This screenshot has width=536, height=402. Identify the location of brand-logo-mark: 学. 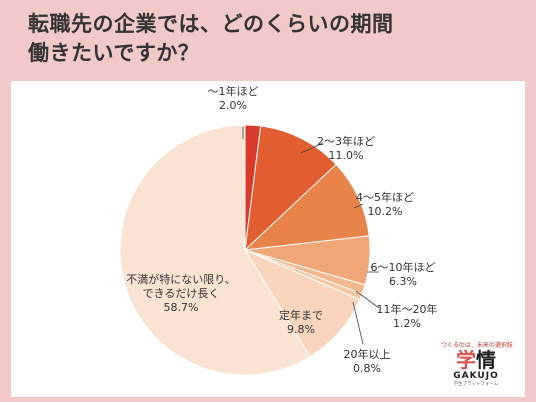
(466, 360).